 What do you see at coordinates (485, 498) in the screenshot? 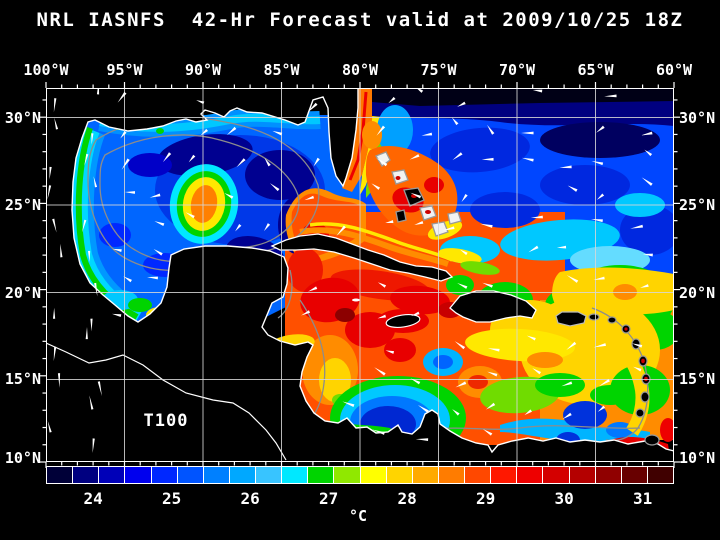
I see `colorbar-tick-label: 29` at bounding box center [485, 498].